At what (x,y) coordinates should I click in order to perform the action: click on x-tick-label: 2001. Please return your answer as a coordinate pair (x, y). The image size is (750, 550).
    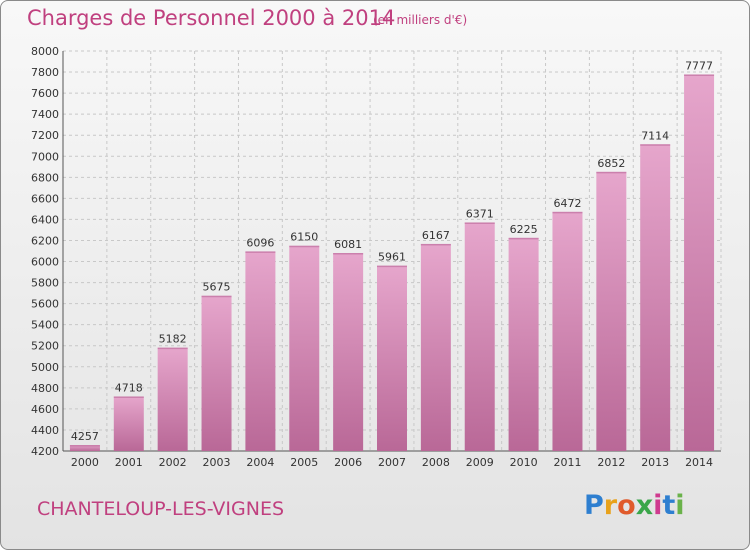
    Looking at the image, I should click on (129, 462).